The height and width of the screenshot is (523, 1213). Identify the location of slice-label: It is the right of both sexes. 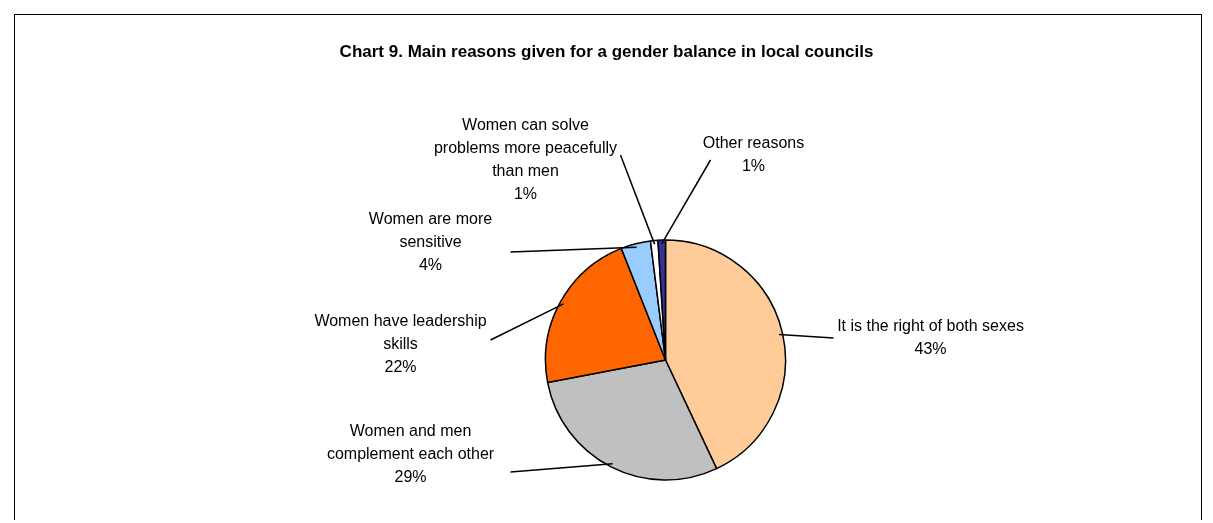
(930, 325).